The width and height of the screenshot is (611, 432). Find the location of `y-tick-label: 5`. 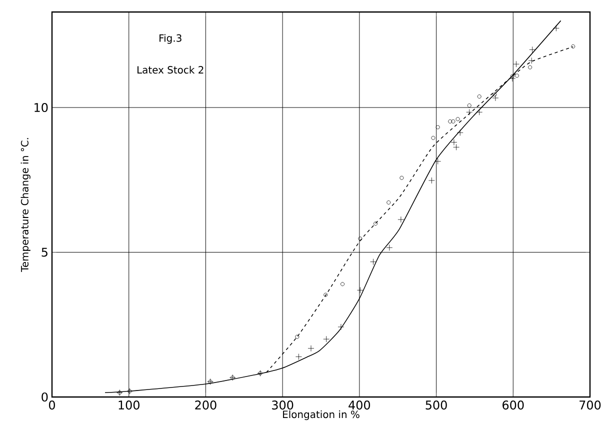

y-tick-label: 5 is located at coordinates (45, 252).